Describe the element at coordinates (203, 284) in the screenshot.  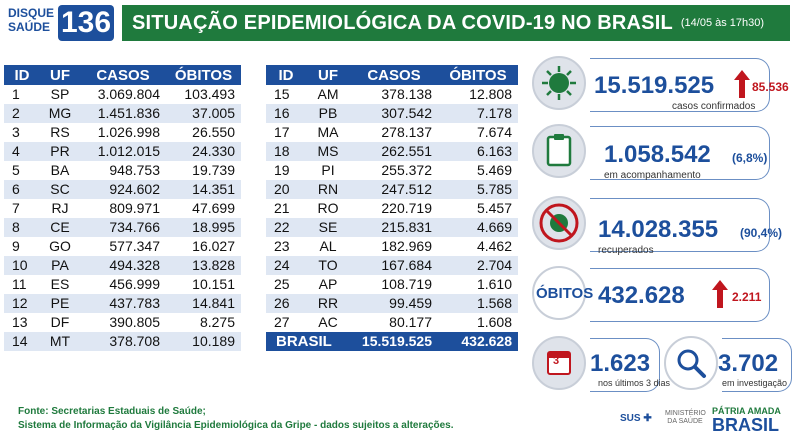
I see `row-obitos: 10.151` at that location.